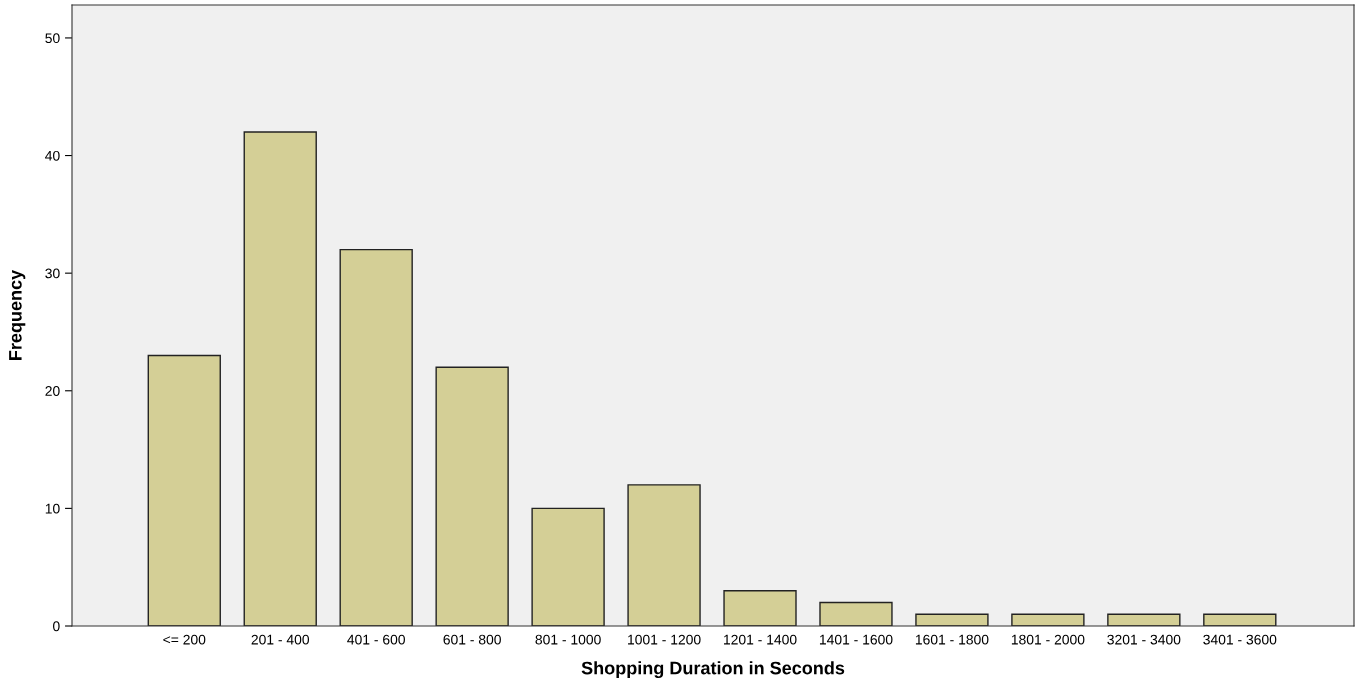 This screenshot has width=1362, height=697. I want to click on x-tick-label: 601 - 800, so click(472, 639).